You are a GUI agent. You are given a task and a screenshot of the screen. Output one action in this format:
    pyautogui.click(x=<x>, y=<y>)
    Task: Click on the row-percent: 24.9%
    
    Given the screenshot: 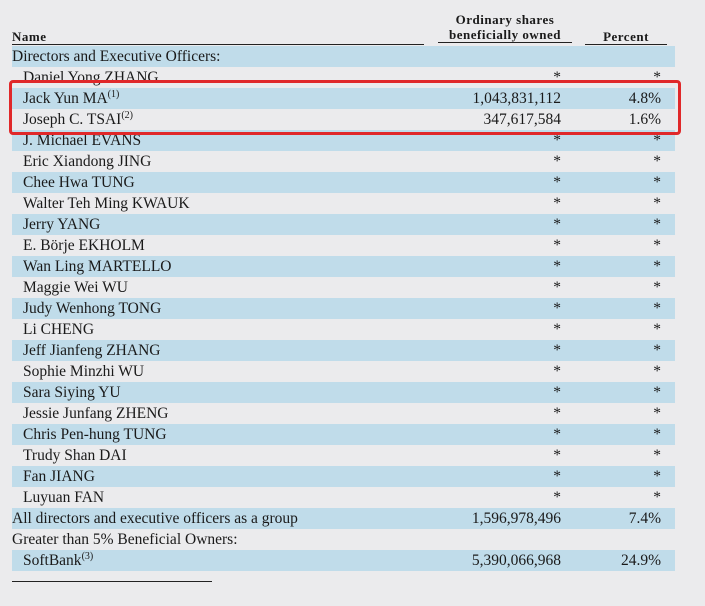 What is the action you would take?
    pyautogui.click(x=640, y=560)
    